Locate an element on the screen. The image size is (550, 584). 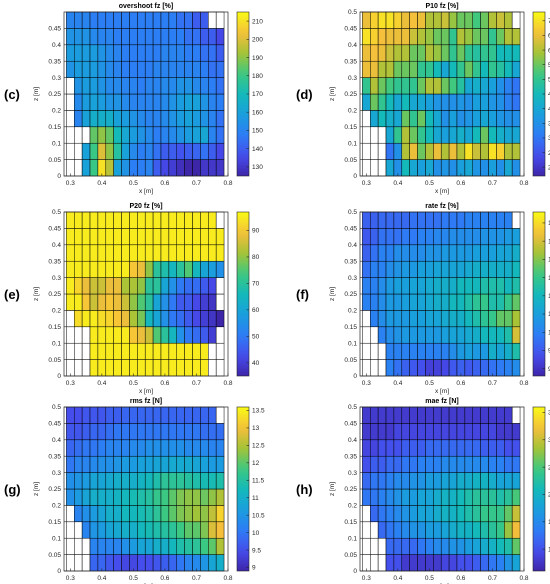
colorbar-tick-label: 130 is located at coordinates (257, 167).